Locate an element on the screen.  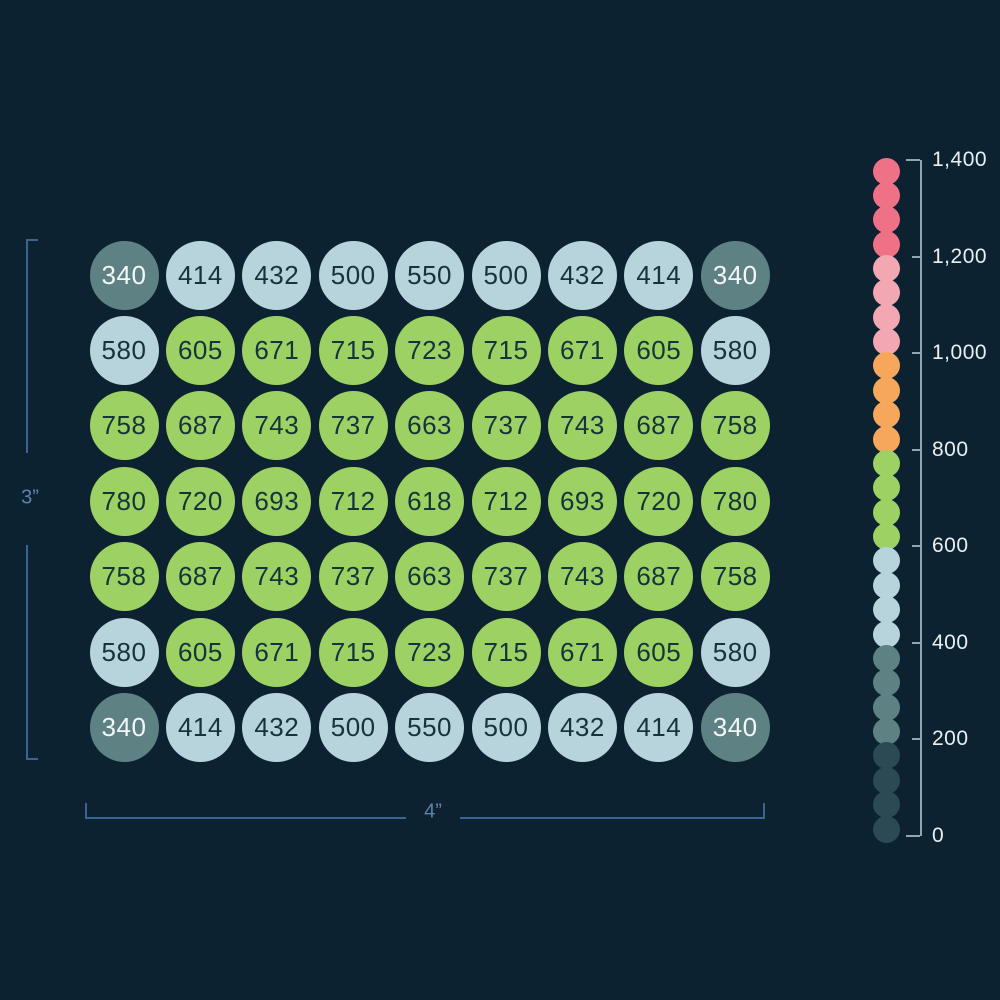
grid-cell: 693 is located at coordinates (277, 501).